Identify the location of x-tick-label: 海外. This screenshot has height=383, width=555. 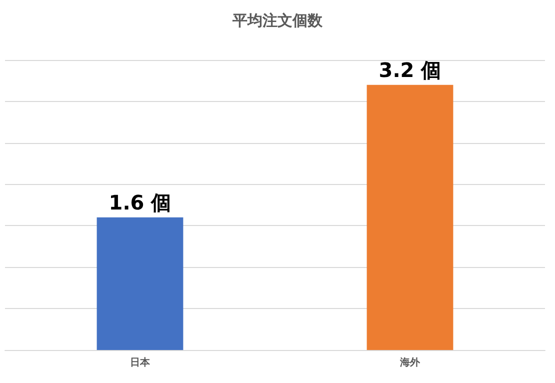
(410, 362).